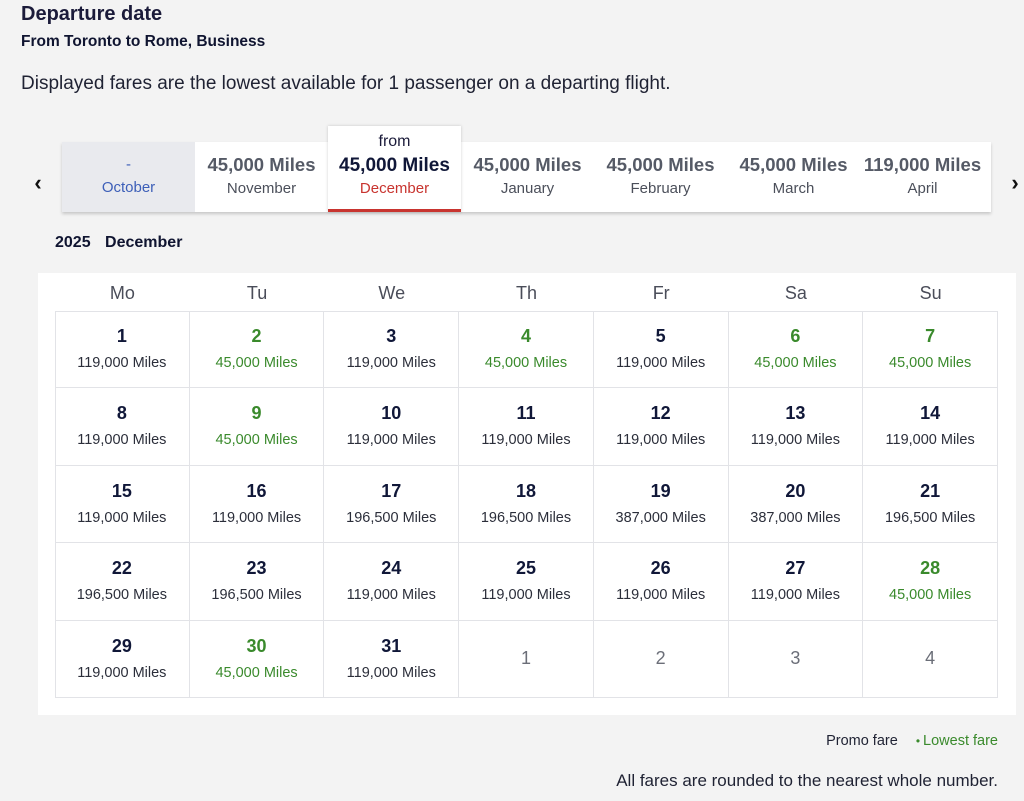 The image size is (1024, 801). Describe the element at coordinates (122, 659) in the screenshot. I see `day-cell: 29 119,000 Miles` at that location.